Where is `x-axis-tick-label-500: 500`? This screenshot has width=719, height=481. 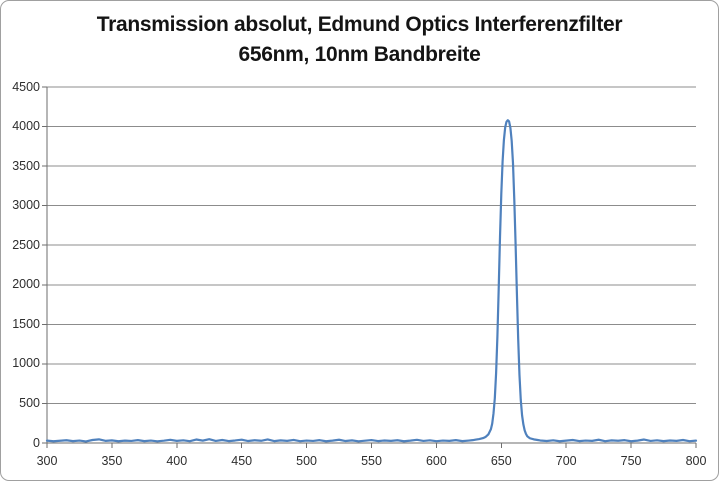
x-axis-tick-label-500: 500 is located at coordinates (307, 461).